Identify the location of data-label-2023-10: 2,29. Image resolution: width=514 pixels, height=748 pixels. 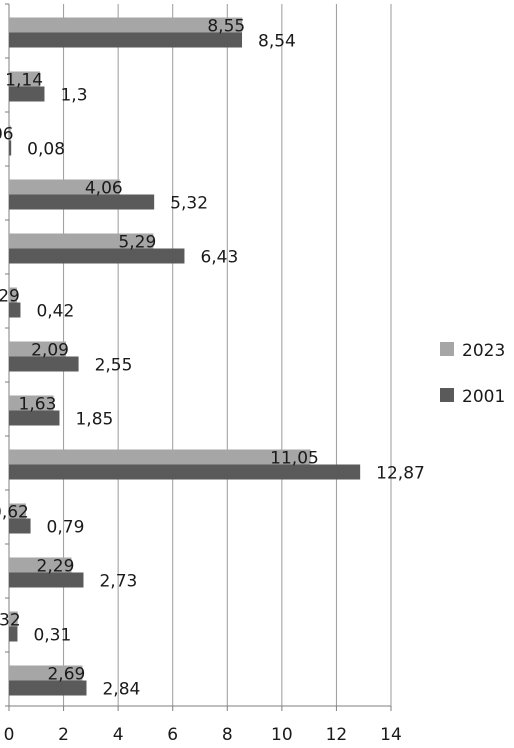
(56, 567).